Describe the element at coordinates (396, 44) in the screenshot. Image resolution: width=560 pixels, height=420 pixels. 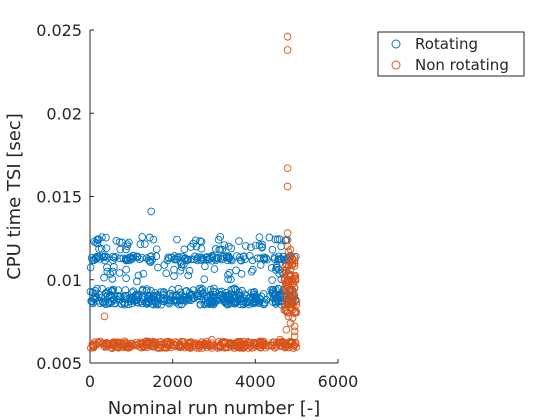
I see `legend-marker-rotating` at that location.